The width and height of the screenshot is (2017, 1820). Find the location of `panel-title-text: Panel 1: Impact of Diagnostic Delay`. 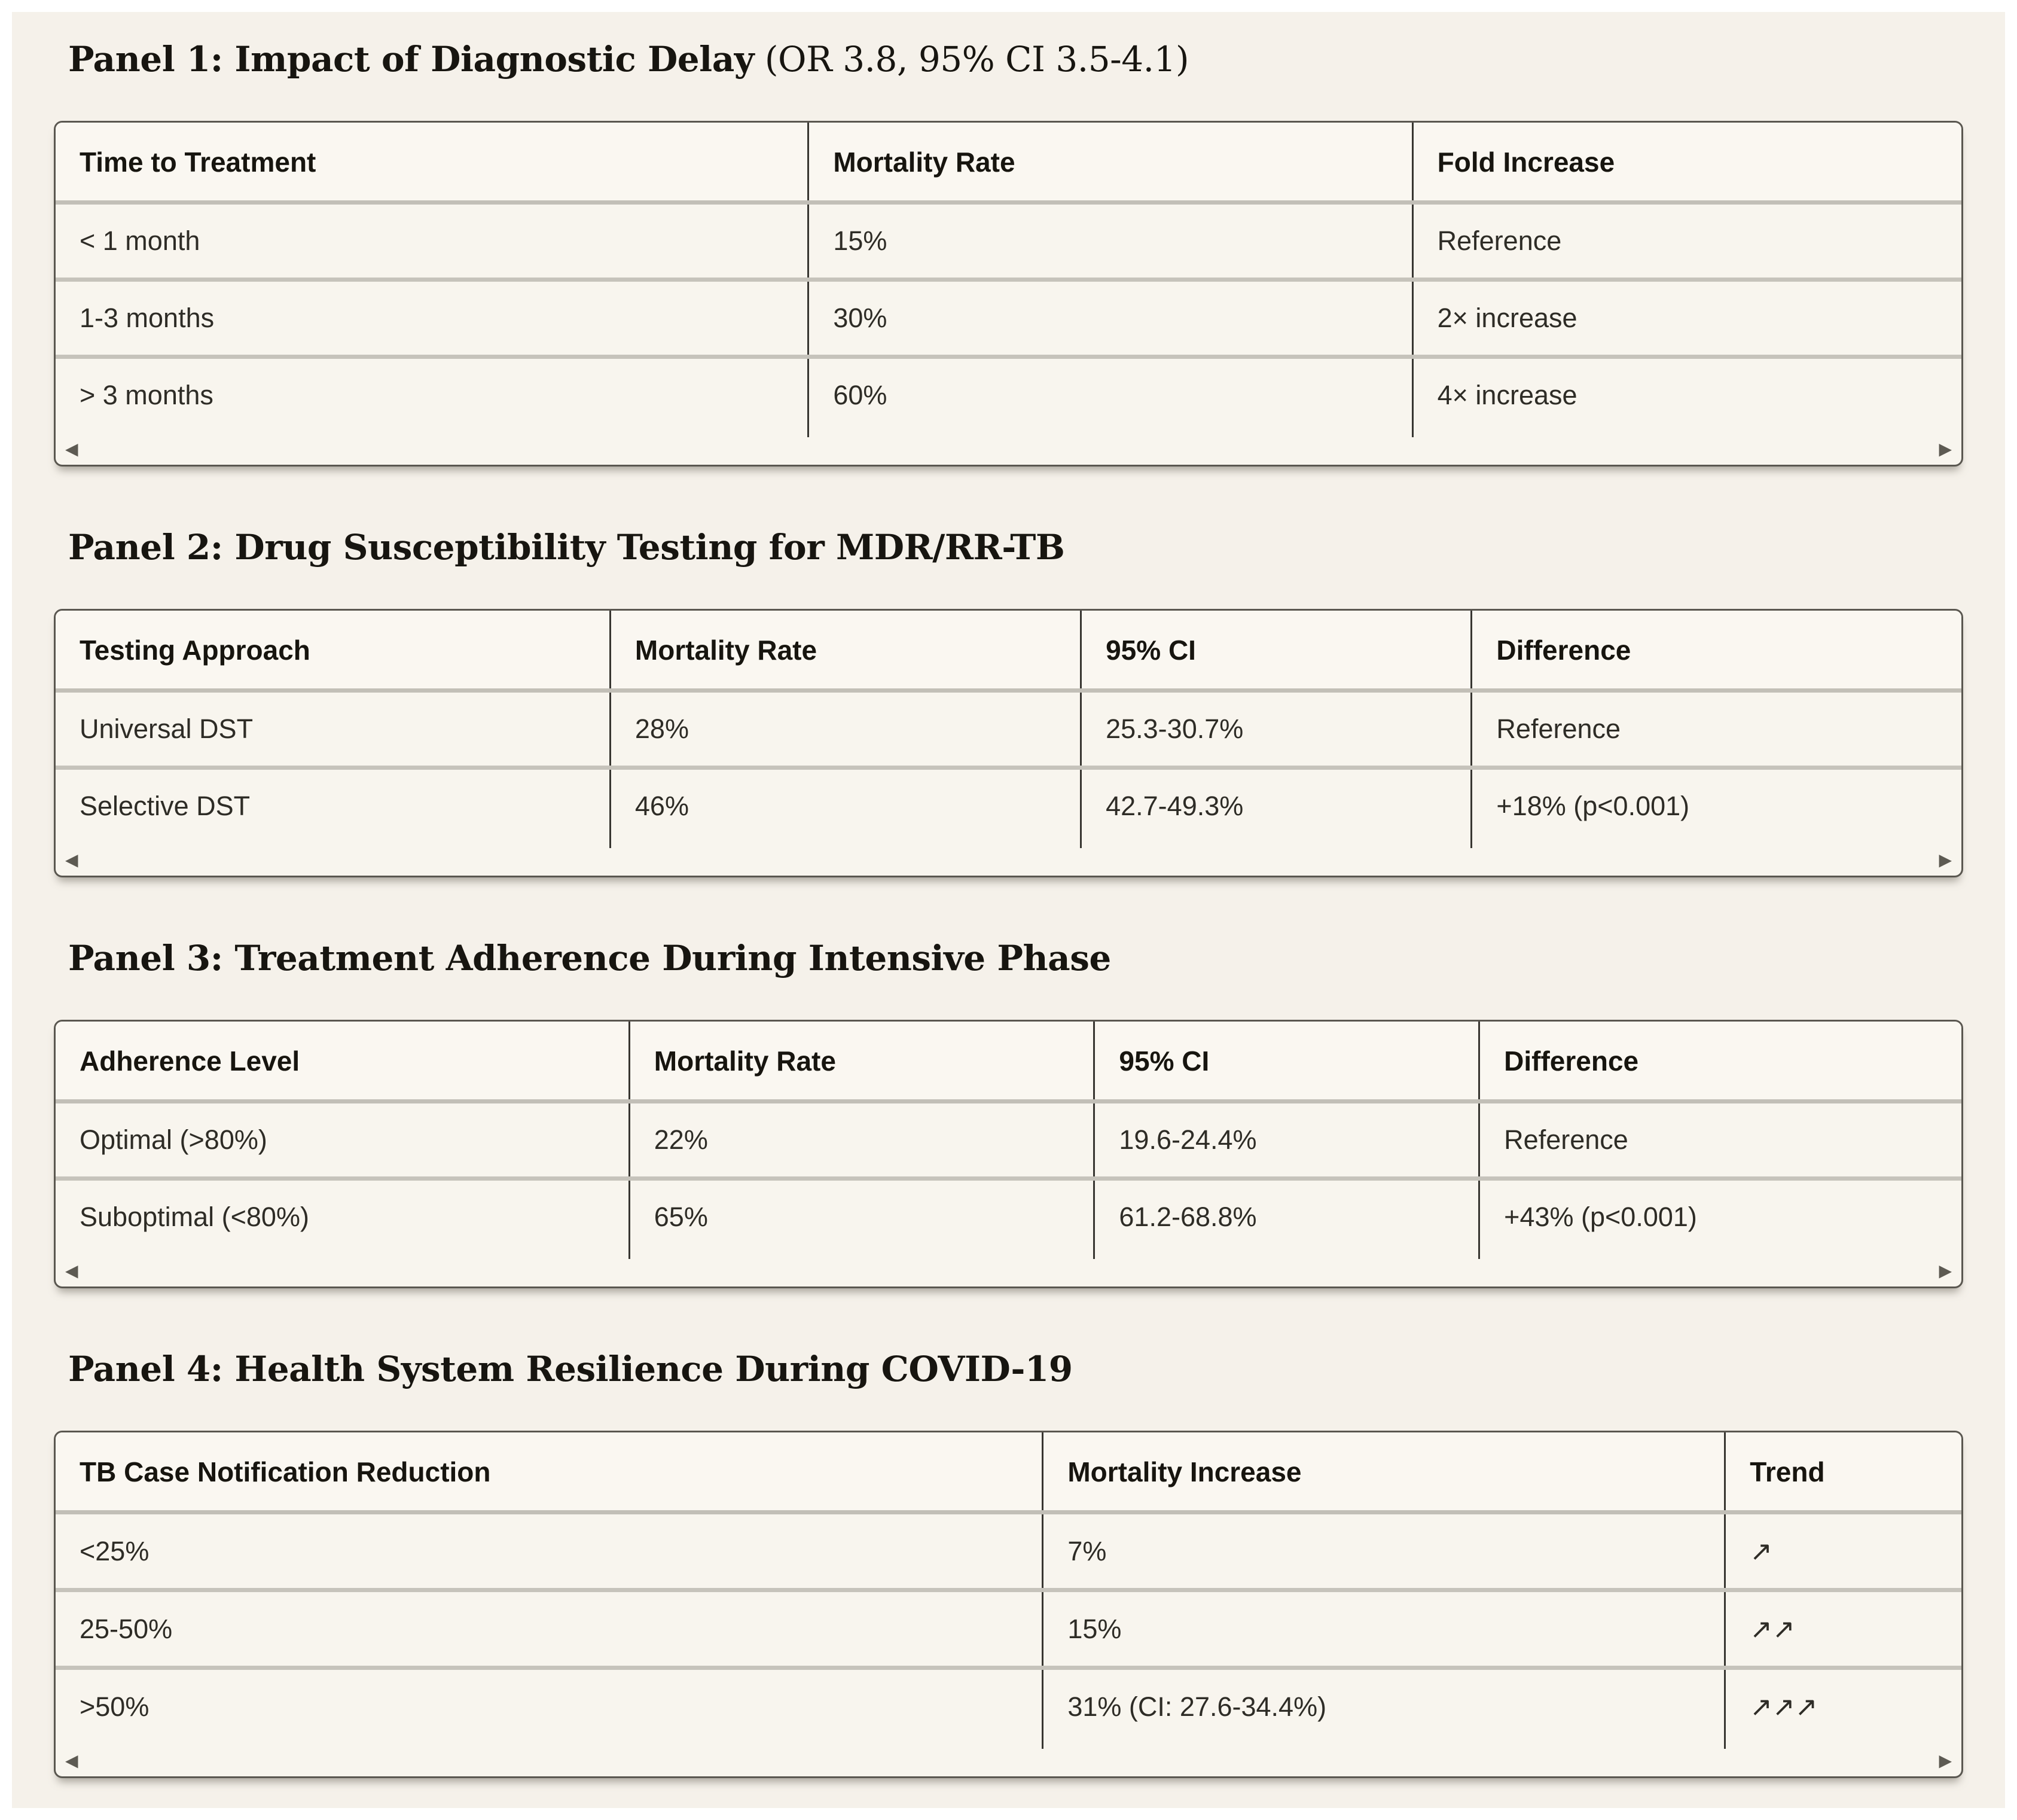

panel-title-text: Panel 1: Impact of Diagnostic Delay is located at coordinates (411, 59).